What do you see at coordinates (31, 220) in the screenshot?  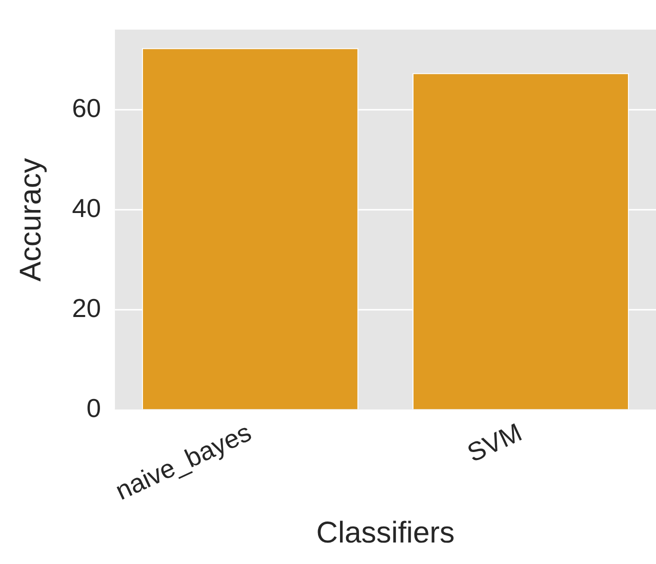 I see `y-axis-title: Accuracy` at bounding box center [31, 220].